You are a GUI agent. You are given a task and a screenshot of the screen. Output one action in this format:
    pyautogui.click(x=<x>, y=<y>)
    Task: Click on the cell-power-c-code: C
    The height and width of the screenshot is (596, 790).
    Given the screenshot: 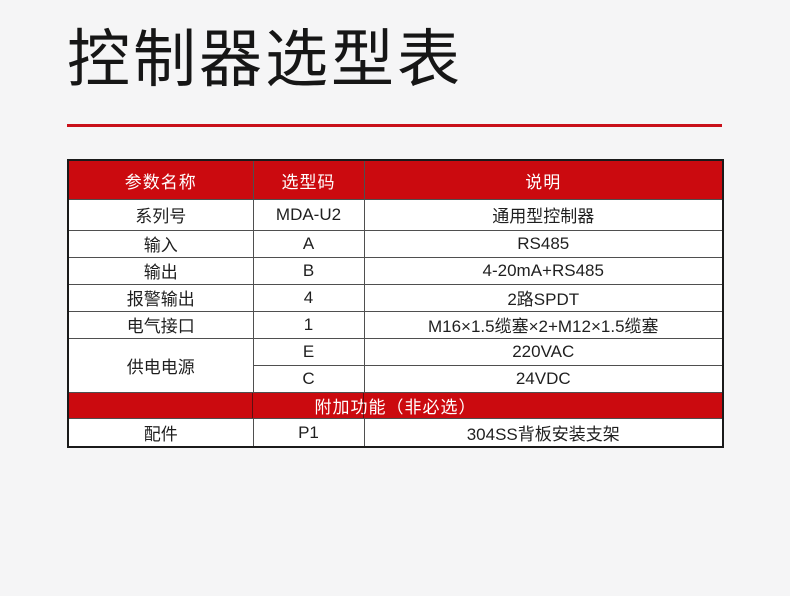 What is the action you would take?
    pyautogui.click(x=308, y=378)
    